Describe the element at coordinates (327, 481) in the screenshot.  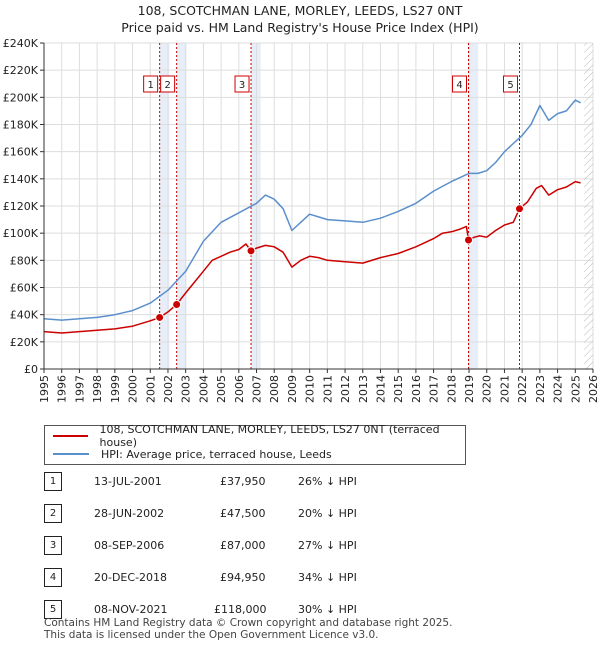
I see `sale-hpi-diff: 26% ↓ HPI` at that location.